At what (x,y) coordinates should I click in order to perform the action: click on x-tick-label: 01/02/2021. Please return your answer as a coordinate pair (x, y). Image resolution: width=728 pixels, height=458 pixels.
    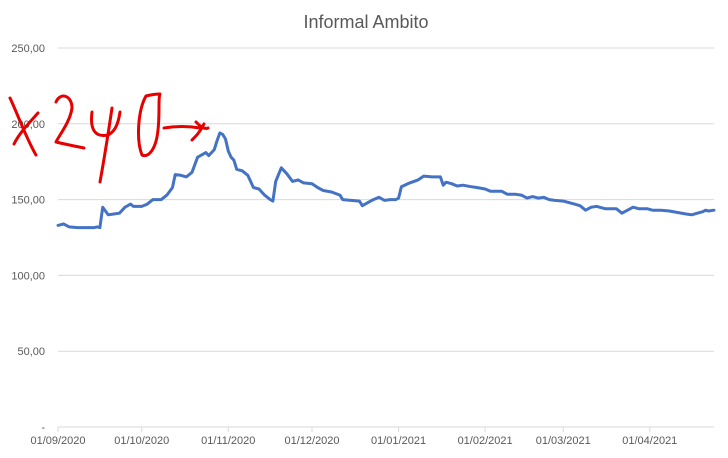
    Looking at the image, I should click on (485, 441).